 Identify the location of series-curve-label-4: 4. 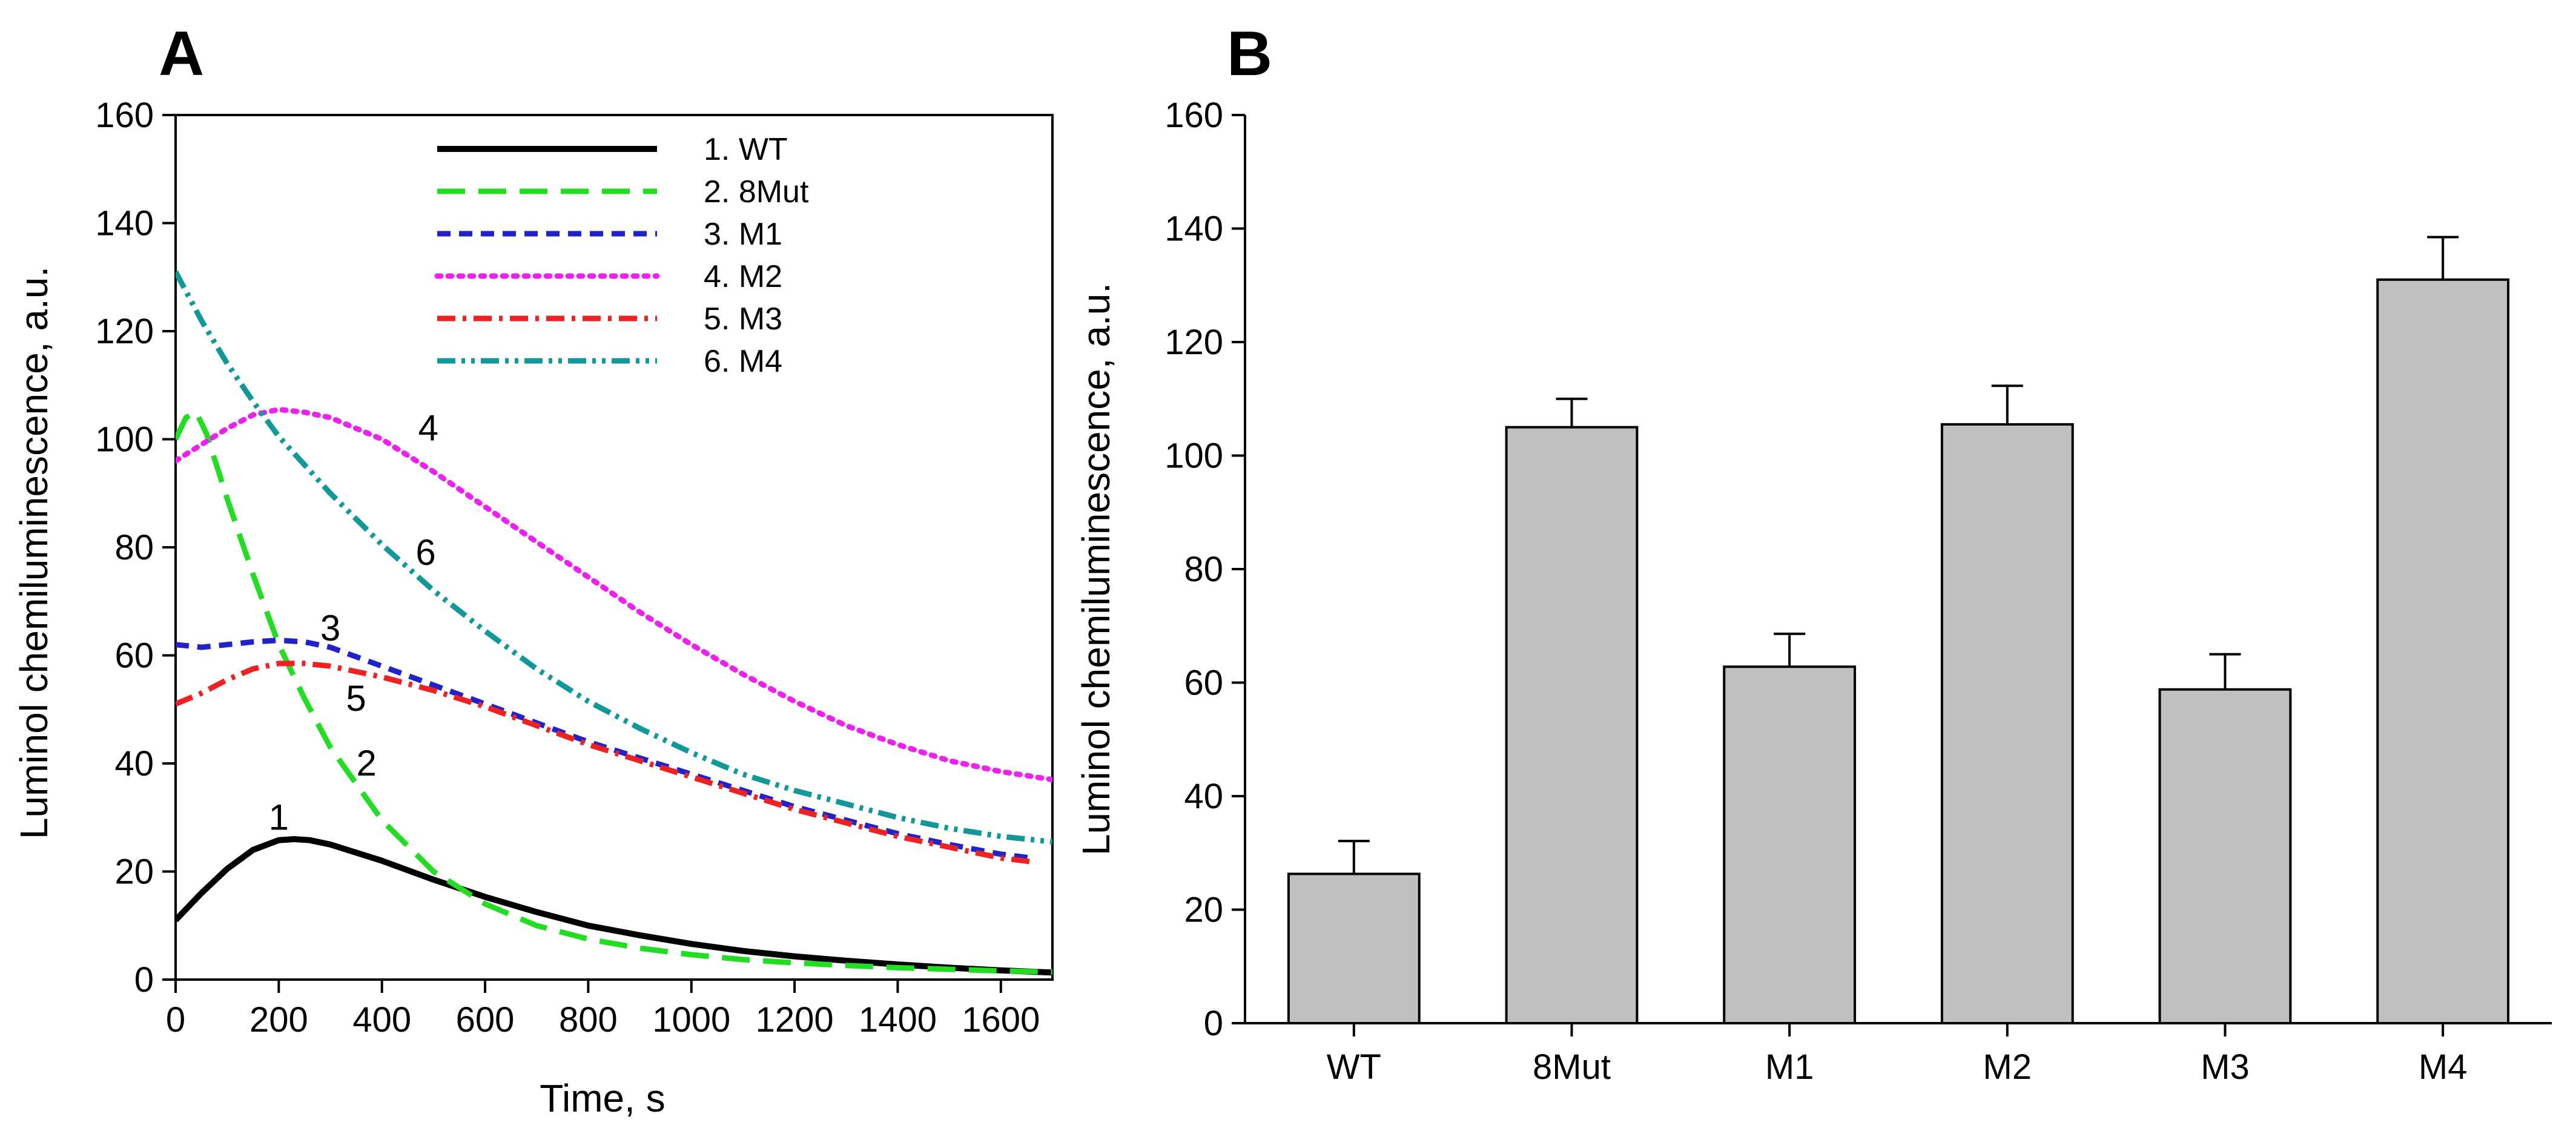
(428, 428).